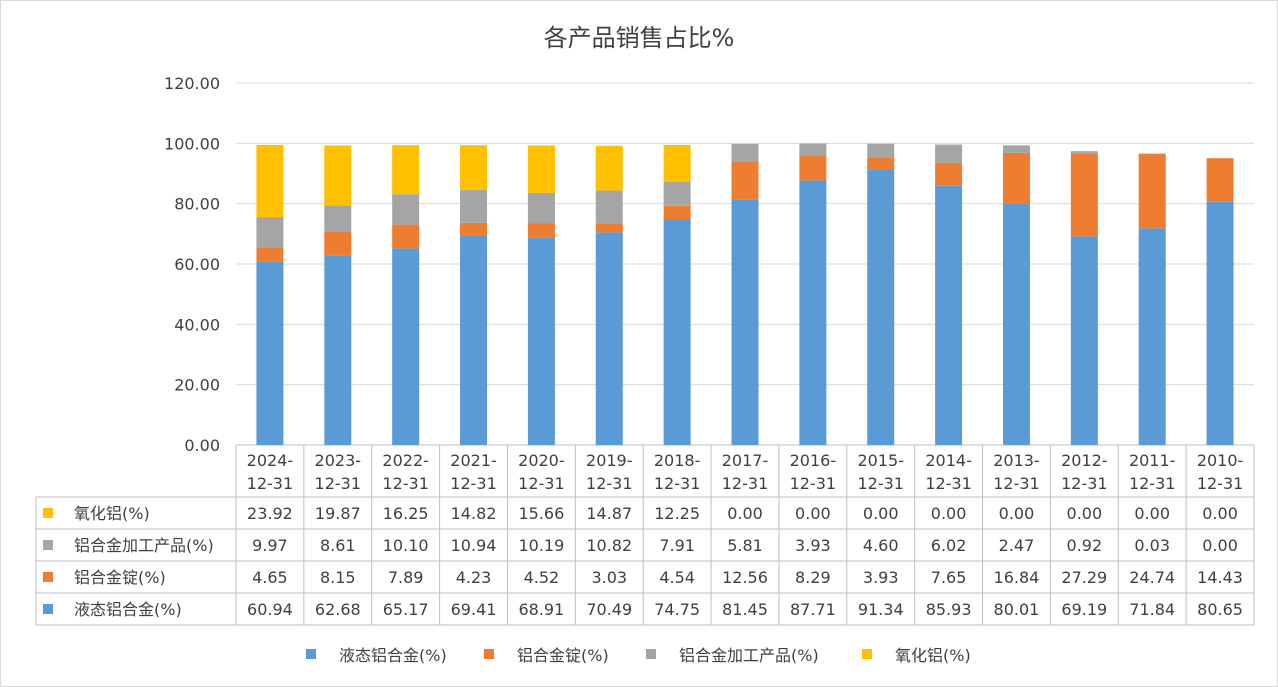 The height and width of the screenshot is (687, 1278). Describe the element at coordinates (192, 143) in the screenshot. I see `y-tick-label: 100.00` at that location.